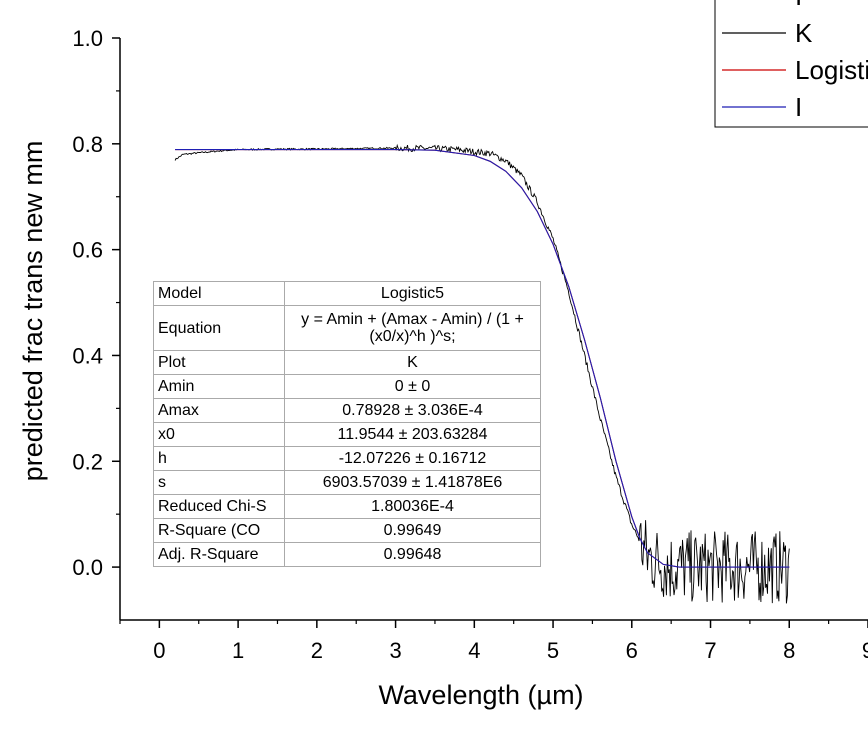 The image size is (868, 732). What do you see at coordinates (412, 530) in the screenshot?
I see `fit-table-value: 0.99649` at bounding box center [412, 530].